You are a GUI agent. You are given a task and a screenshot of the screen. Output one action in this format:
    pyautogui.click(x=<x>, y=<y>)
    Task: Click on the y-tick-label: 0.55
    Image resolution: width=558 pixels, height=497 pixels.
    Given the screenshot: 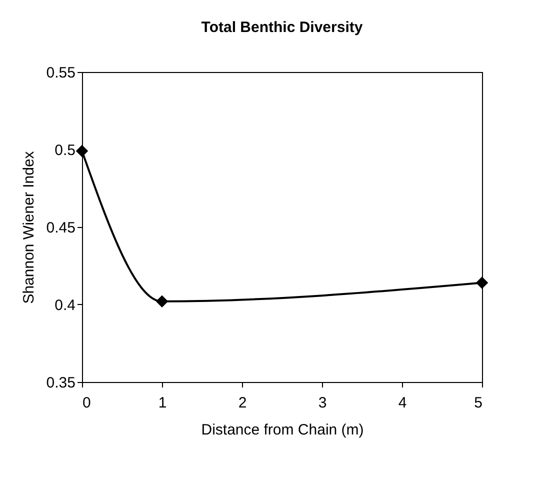 What is the action you would take?
    pyautogui.click(x=61, y=73)
    